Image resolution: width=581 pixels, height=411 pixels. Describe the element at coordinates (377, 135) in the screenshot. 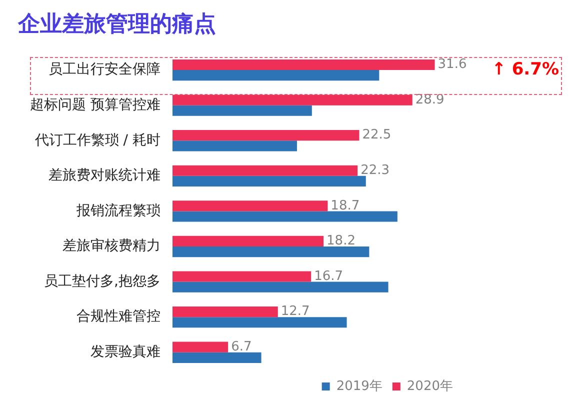

I see `data-label: 22.5` at that location.